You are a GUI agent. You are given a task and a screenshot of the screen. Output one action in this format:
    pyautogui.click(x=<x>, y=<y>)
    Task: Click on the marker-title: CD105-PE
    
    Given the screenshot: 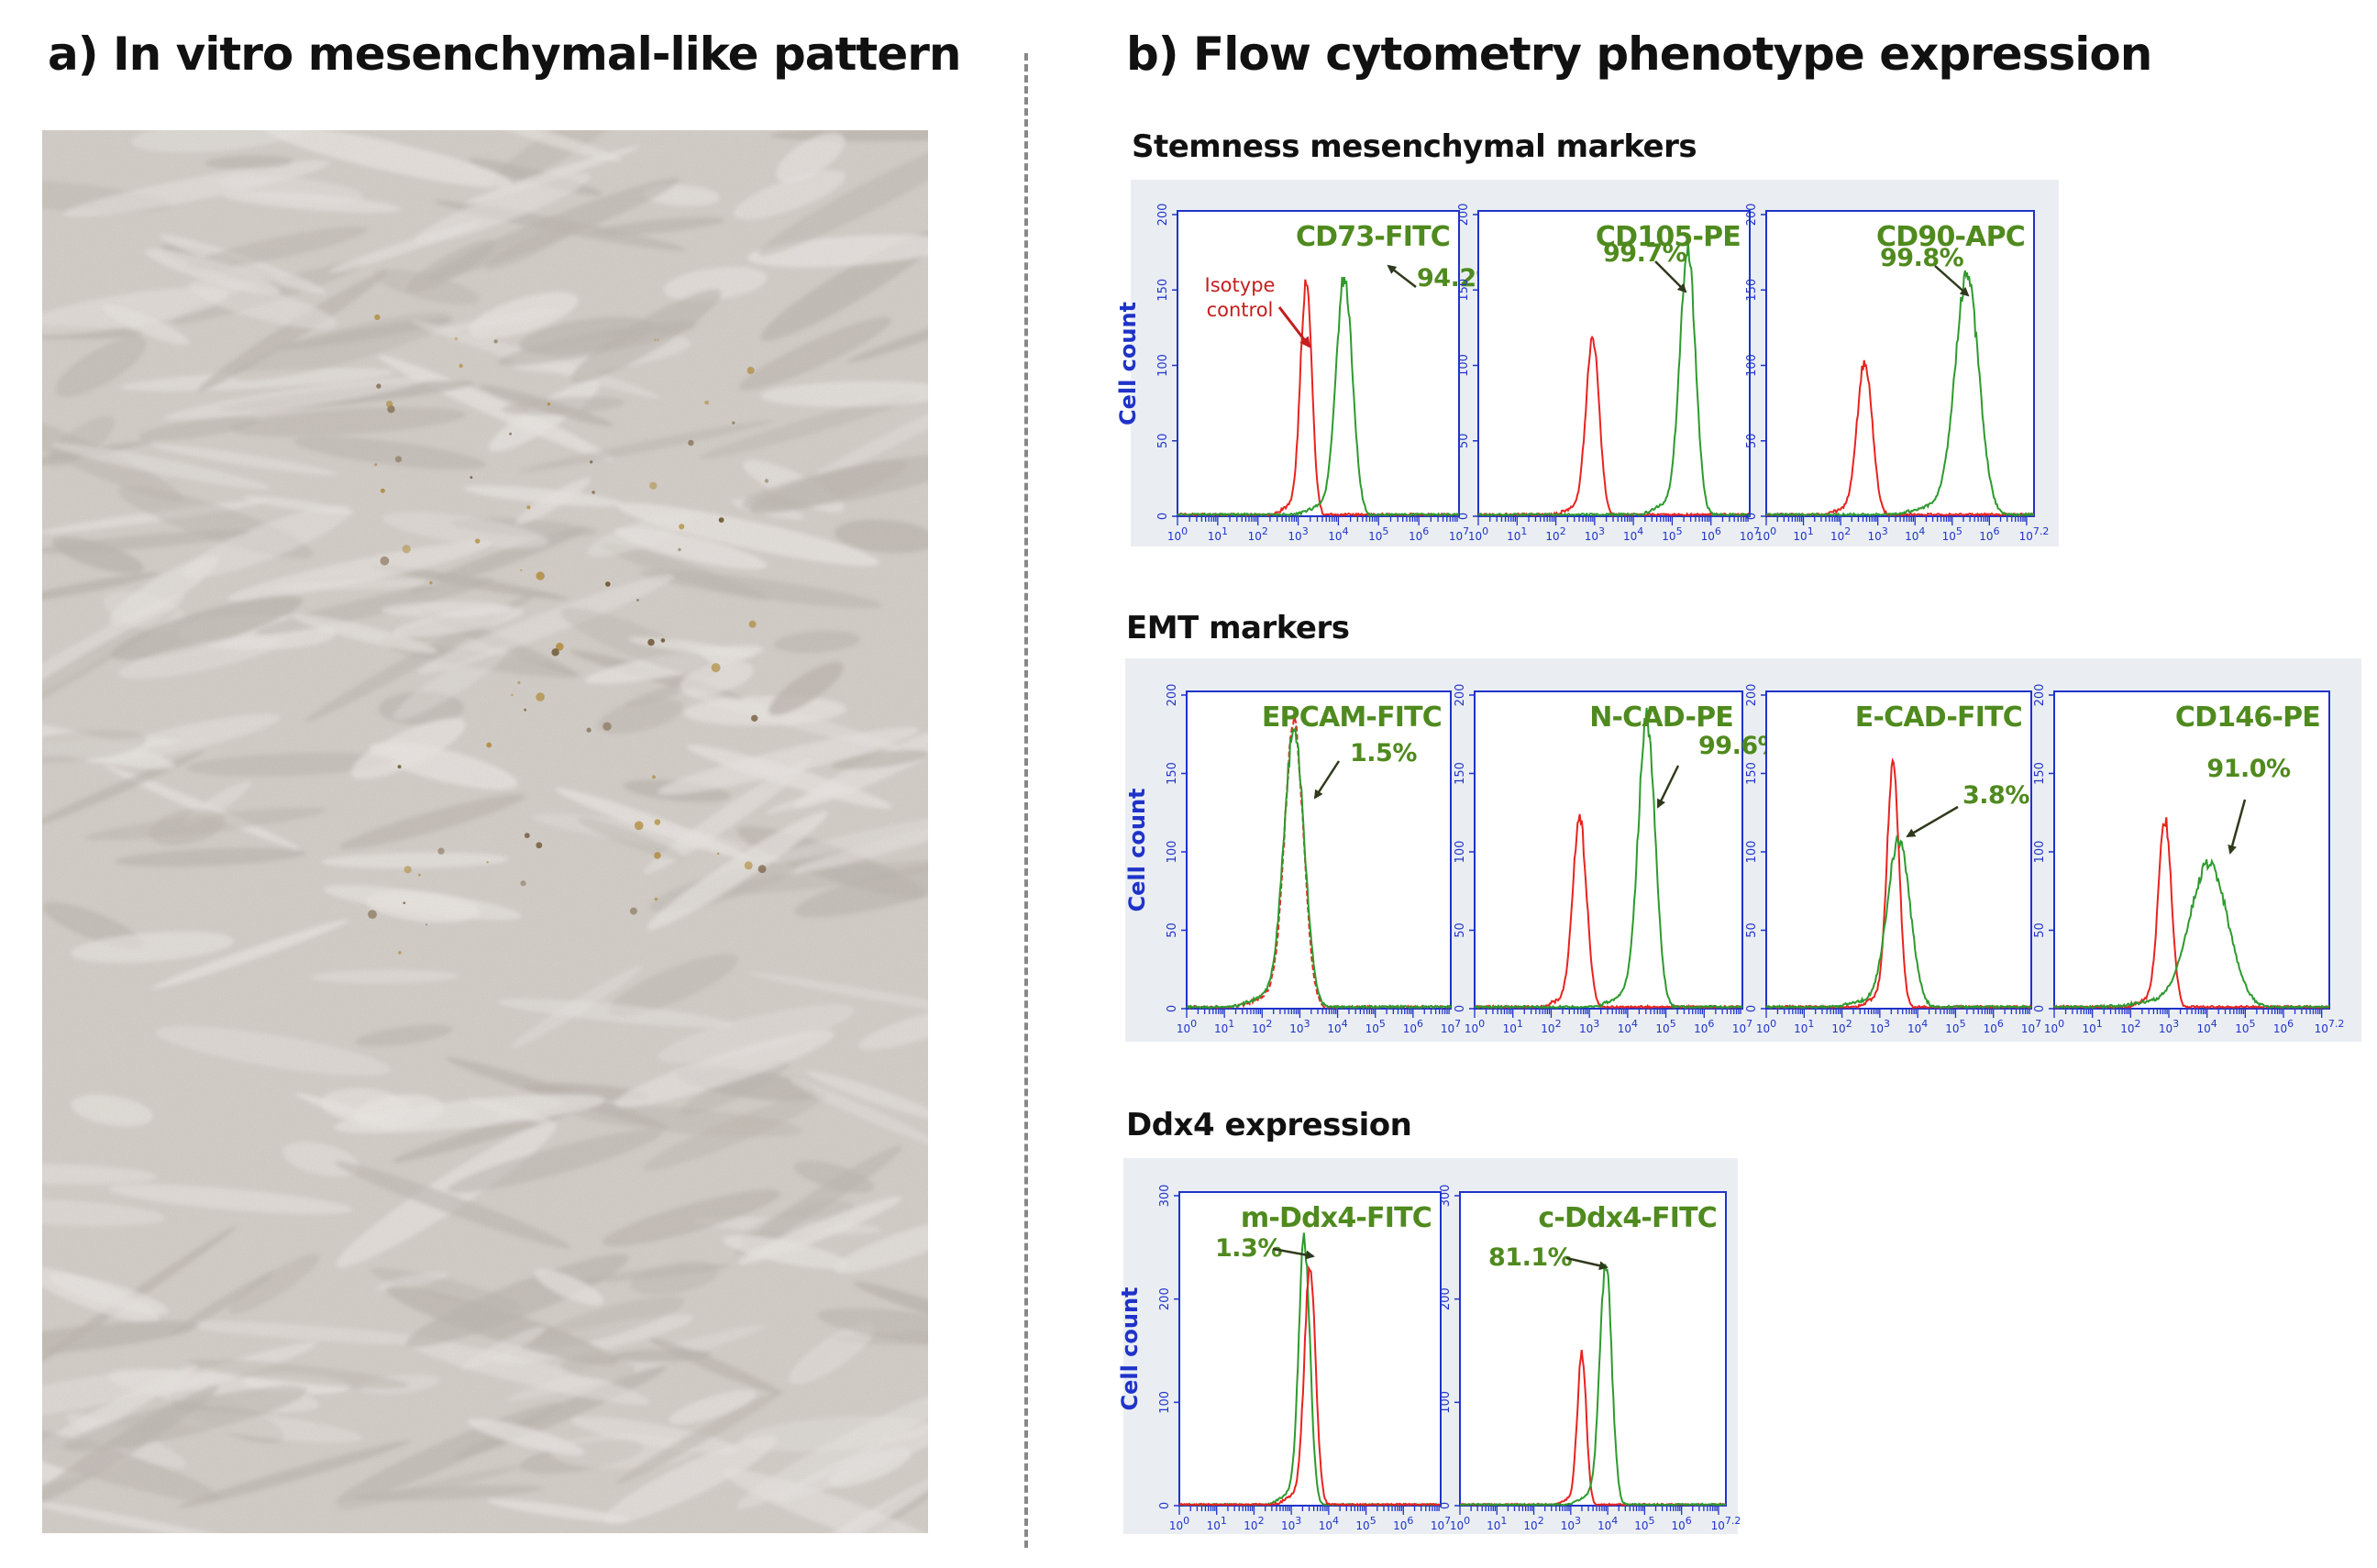 What is the action you would take?
    pyautogui.click(x=1668, y=237)
    